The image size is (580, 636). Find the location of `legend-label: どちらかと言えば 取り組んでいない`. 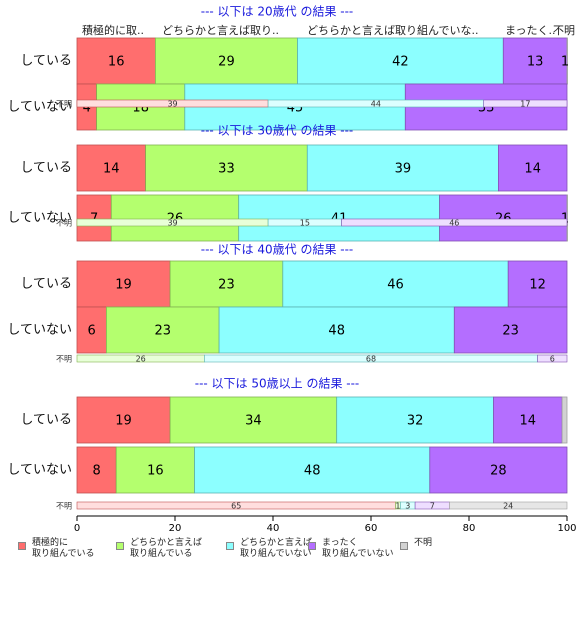

legend-label: どちらかと言えば 取り組んでいない is located at coordinates (276, 548).